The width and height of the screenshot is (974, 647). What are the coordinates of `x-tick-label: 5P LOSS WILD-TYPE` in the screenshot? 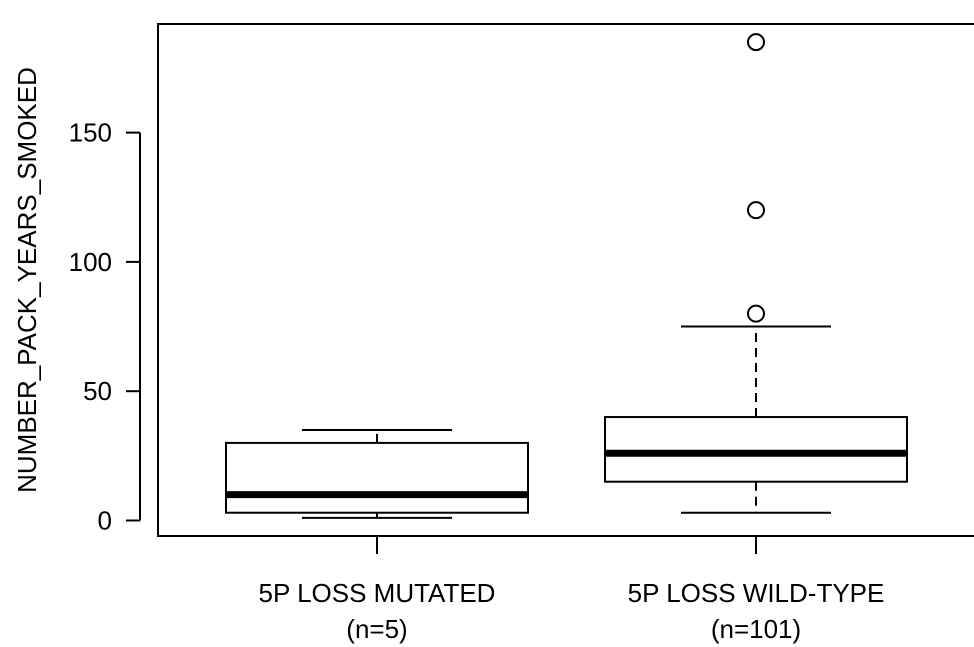 It's located at (756, 593).